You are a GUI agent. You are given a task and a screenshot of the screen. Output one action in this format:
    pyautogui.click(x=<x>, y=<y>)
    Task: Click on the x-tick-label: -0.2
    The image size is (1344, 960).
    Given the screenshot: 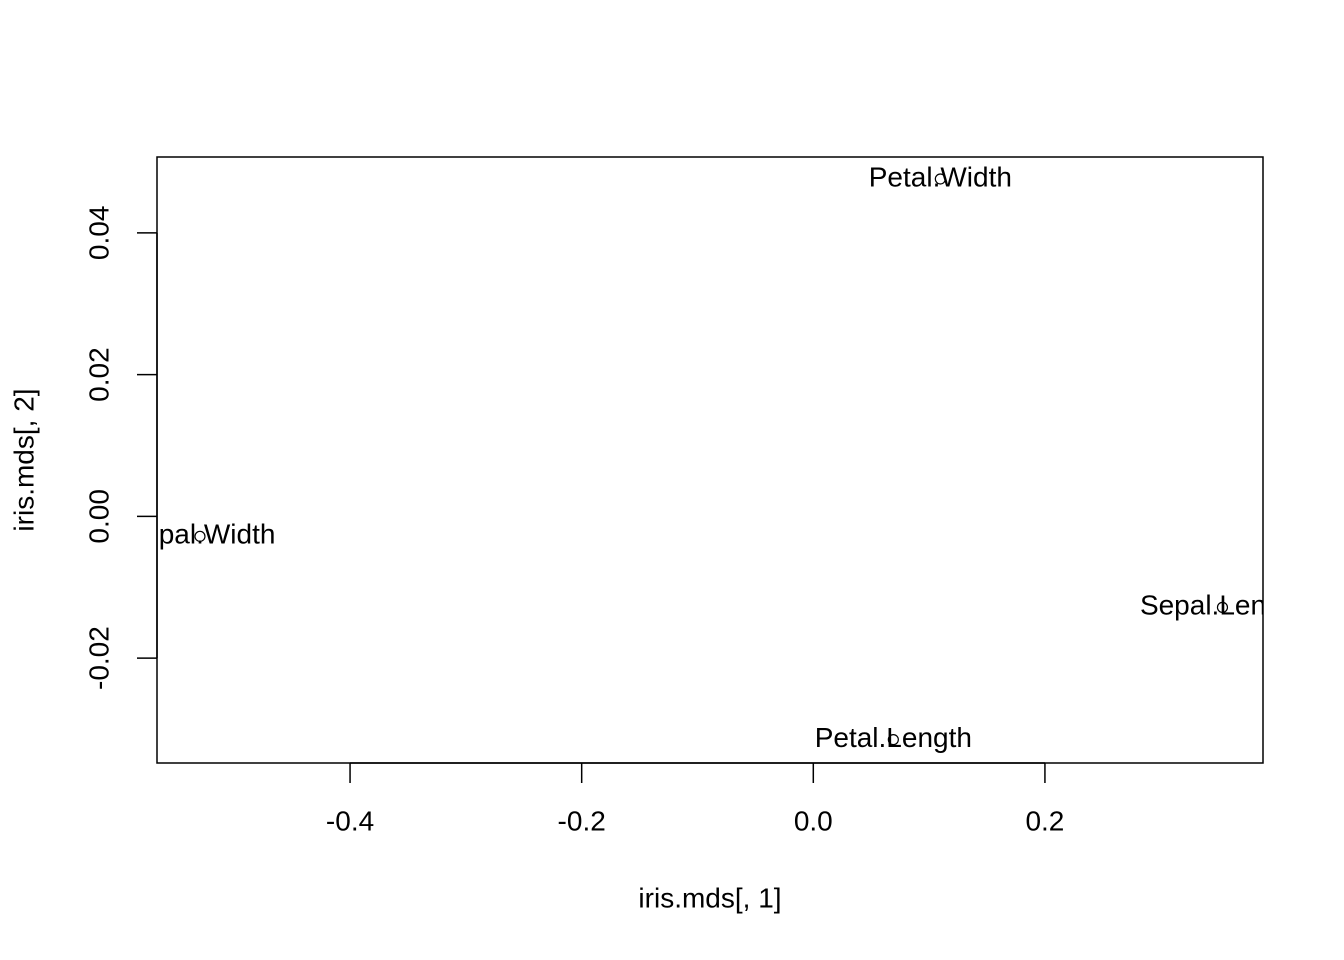 What is the action you would take?
    pyautogui.click(x=582, y=820)
    